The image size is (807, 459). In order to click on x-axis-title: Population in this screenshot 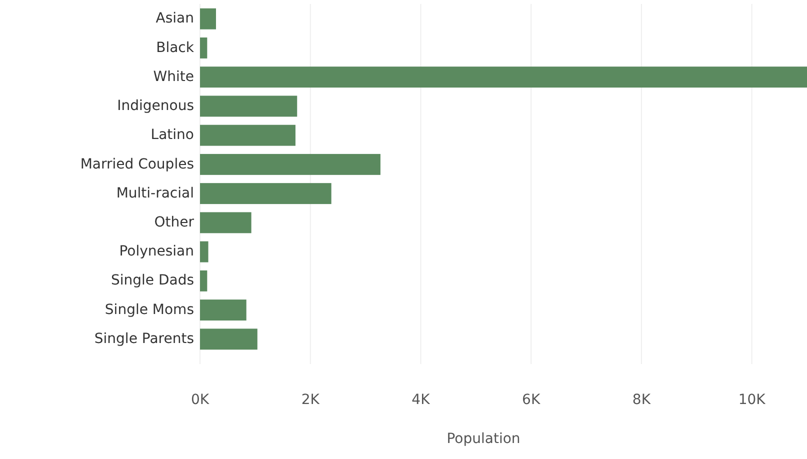, I will do `click(483, 439)`.